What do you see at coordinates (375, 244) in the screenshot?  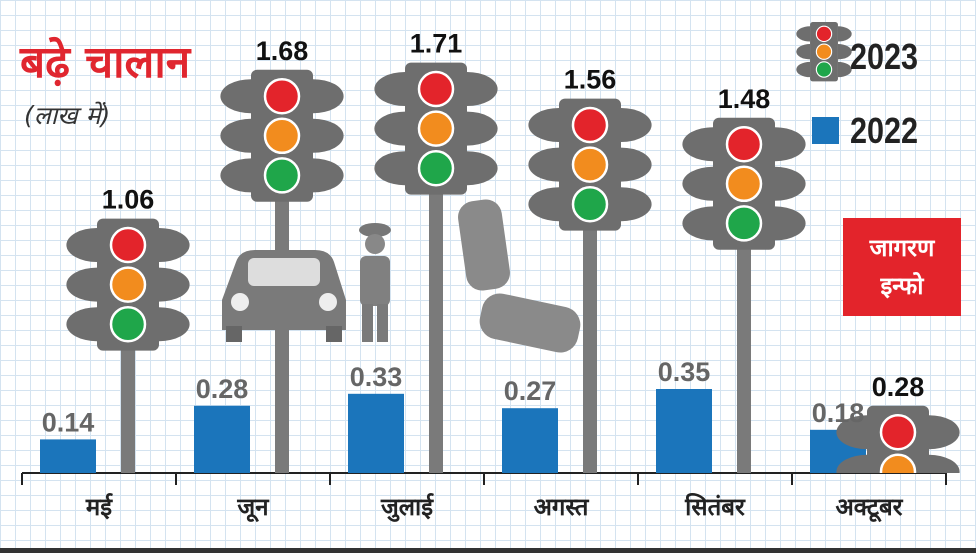 I see `police-head` at bounding box center [375, 244].